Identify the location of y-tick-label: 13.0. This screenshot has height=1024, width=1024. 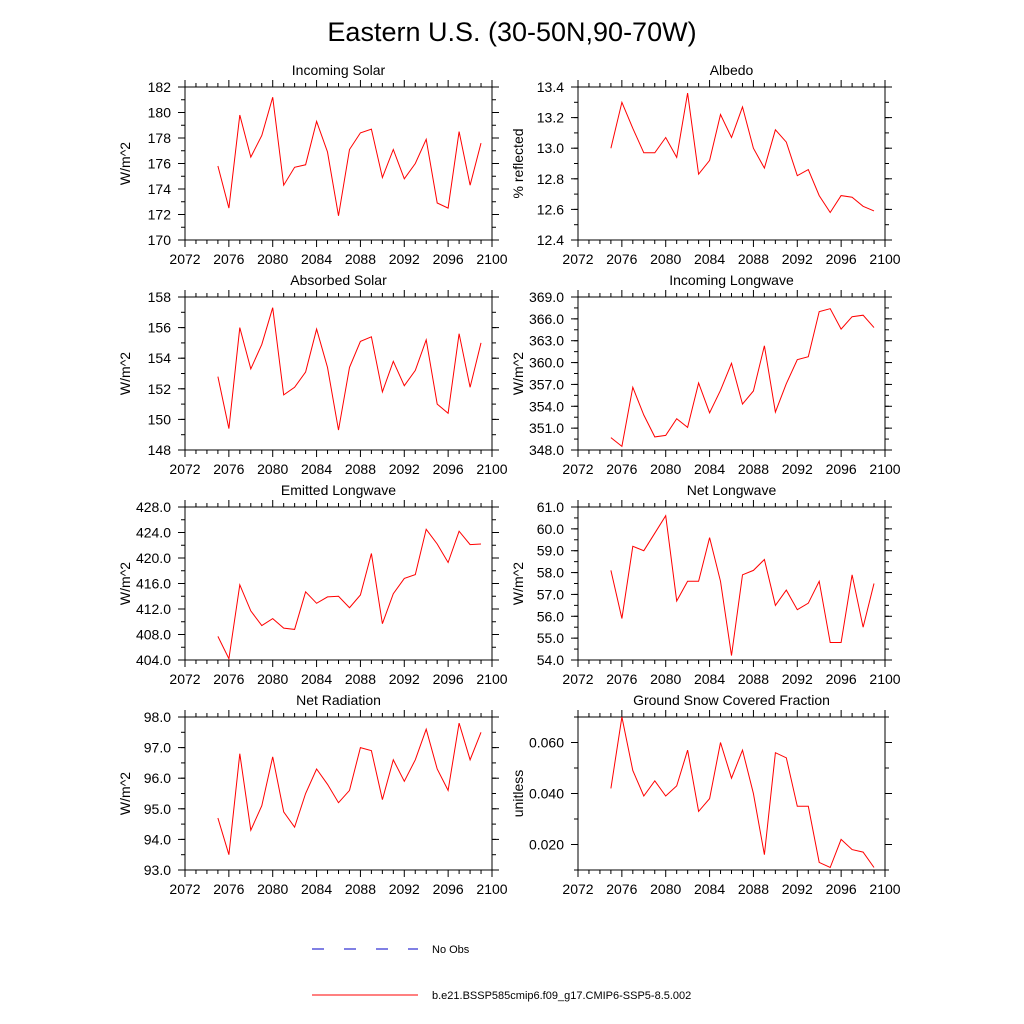
(550, 148).